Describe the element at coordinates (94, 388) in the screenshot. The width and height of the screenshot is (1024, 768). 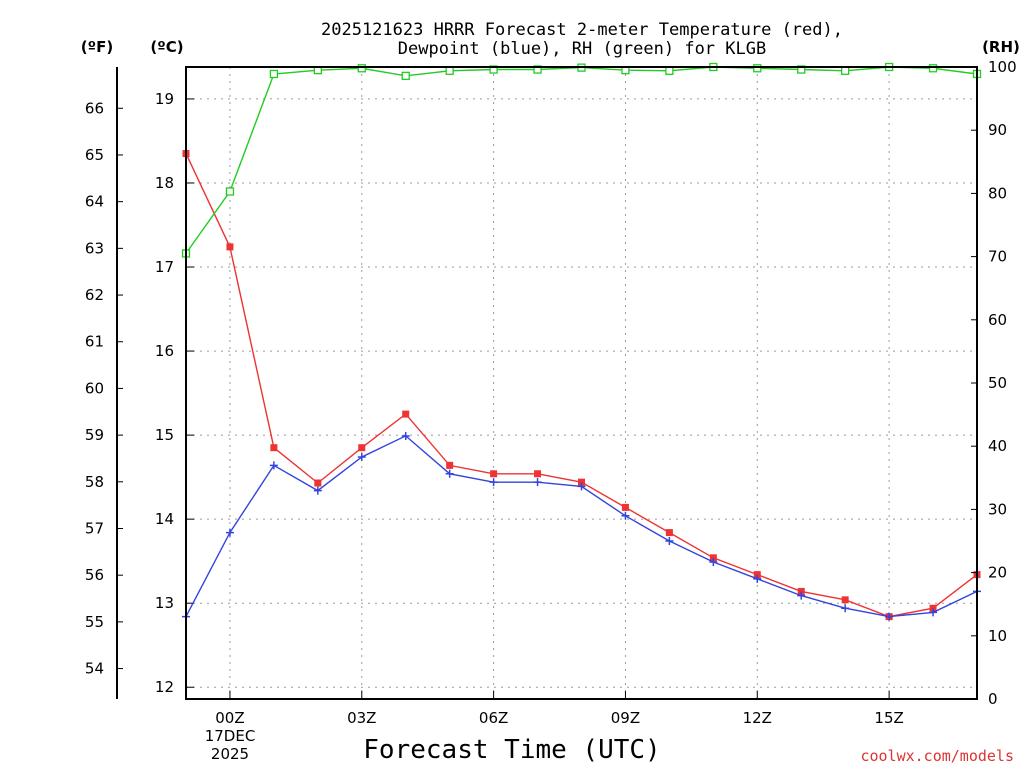
I see `fahrenheit-tick-label: 60` at that location.